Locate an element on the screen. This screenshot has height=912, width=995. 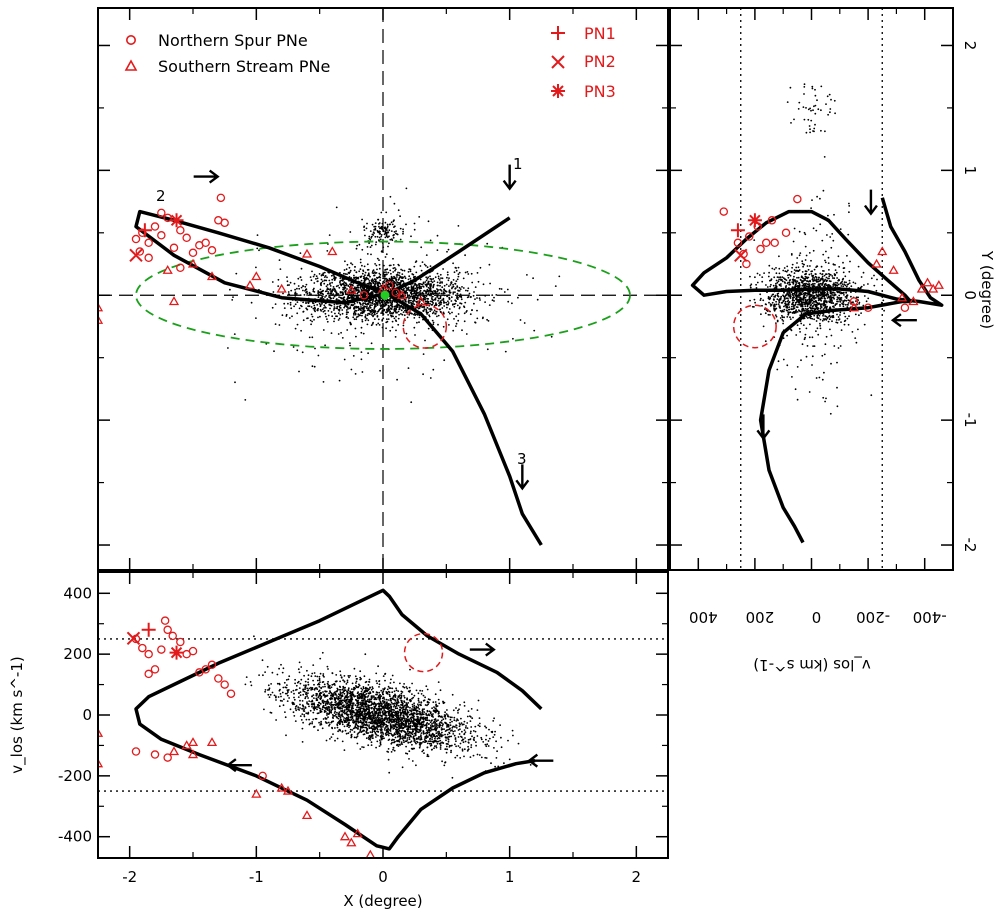
sky-northern-spur-pn is located at coordinates (389, 285).